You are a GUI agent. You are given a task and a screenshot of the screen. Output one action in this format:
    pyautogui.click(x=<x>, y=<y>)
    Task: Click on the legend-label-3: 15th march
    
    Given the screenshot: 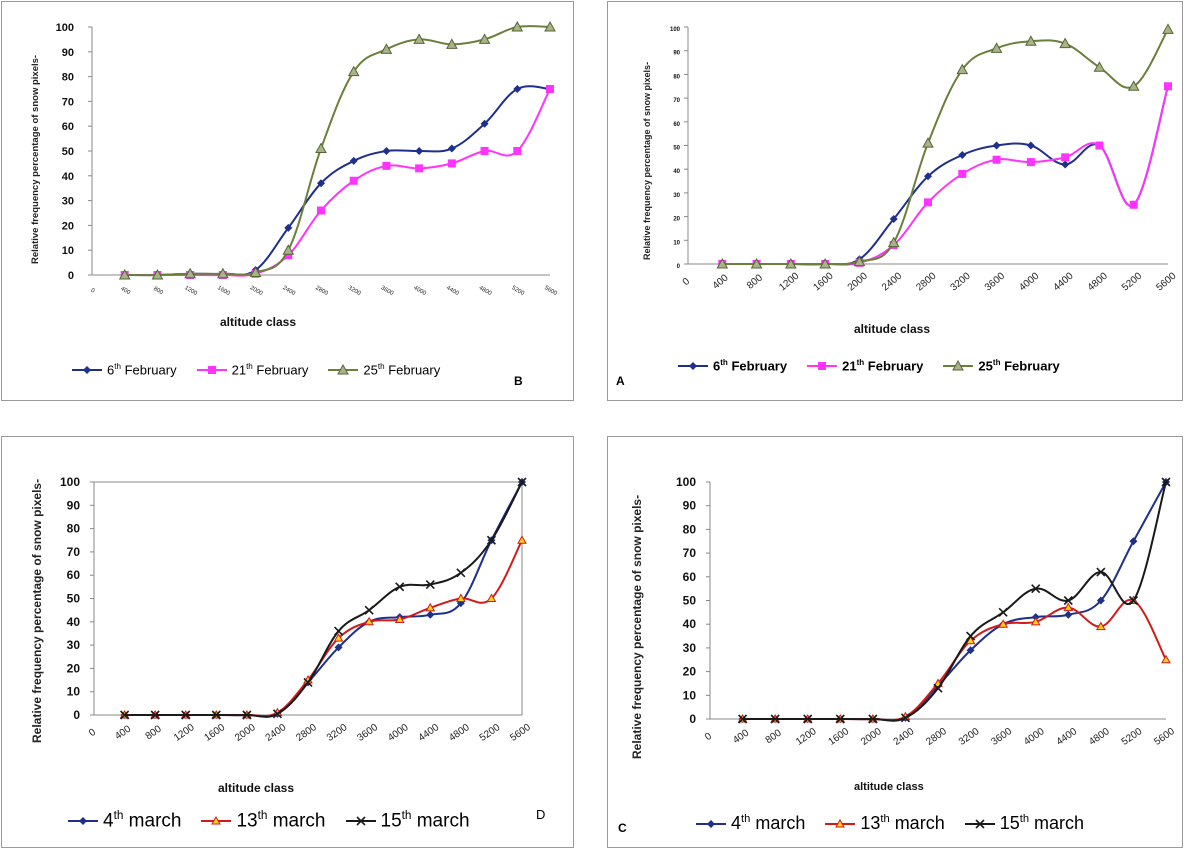 What is the action you would take?
    pyautogui.click(x=425, y=820)
    